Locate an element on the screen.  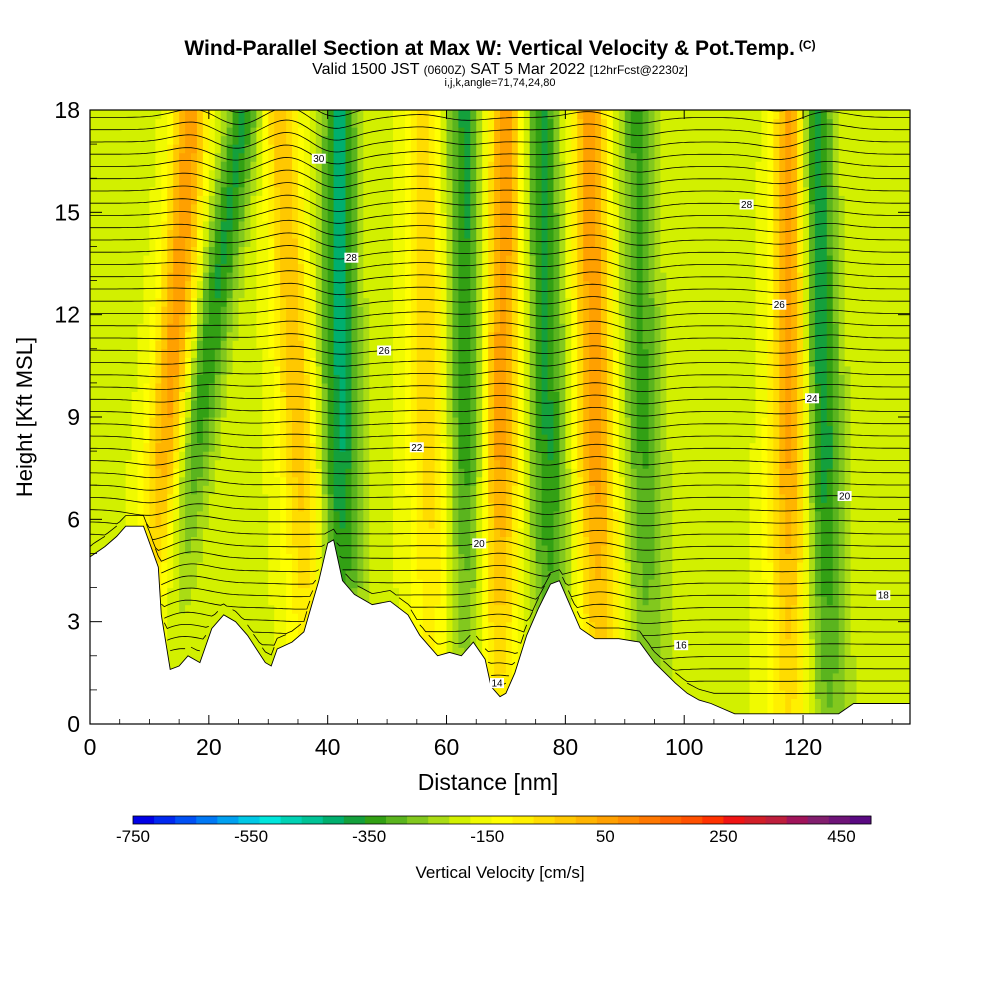
contour-label: 30 is located at coordinates (714, 106).